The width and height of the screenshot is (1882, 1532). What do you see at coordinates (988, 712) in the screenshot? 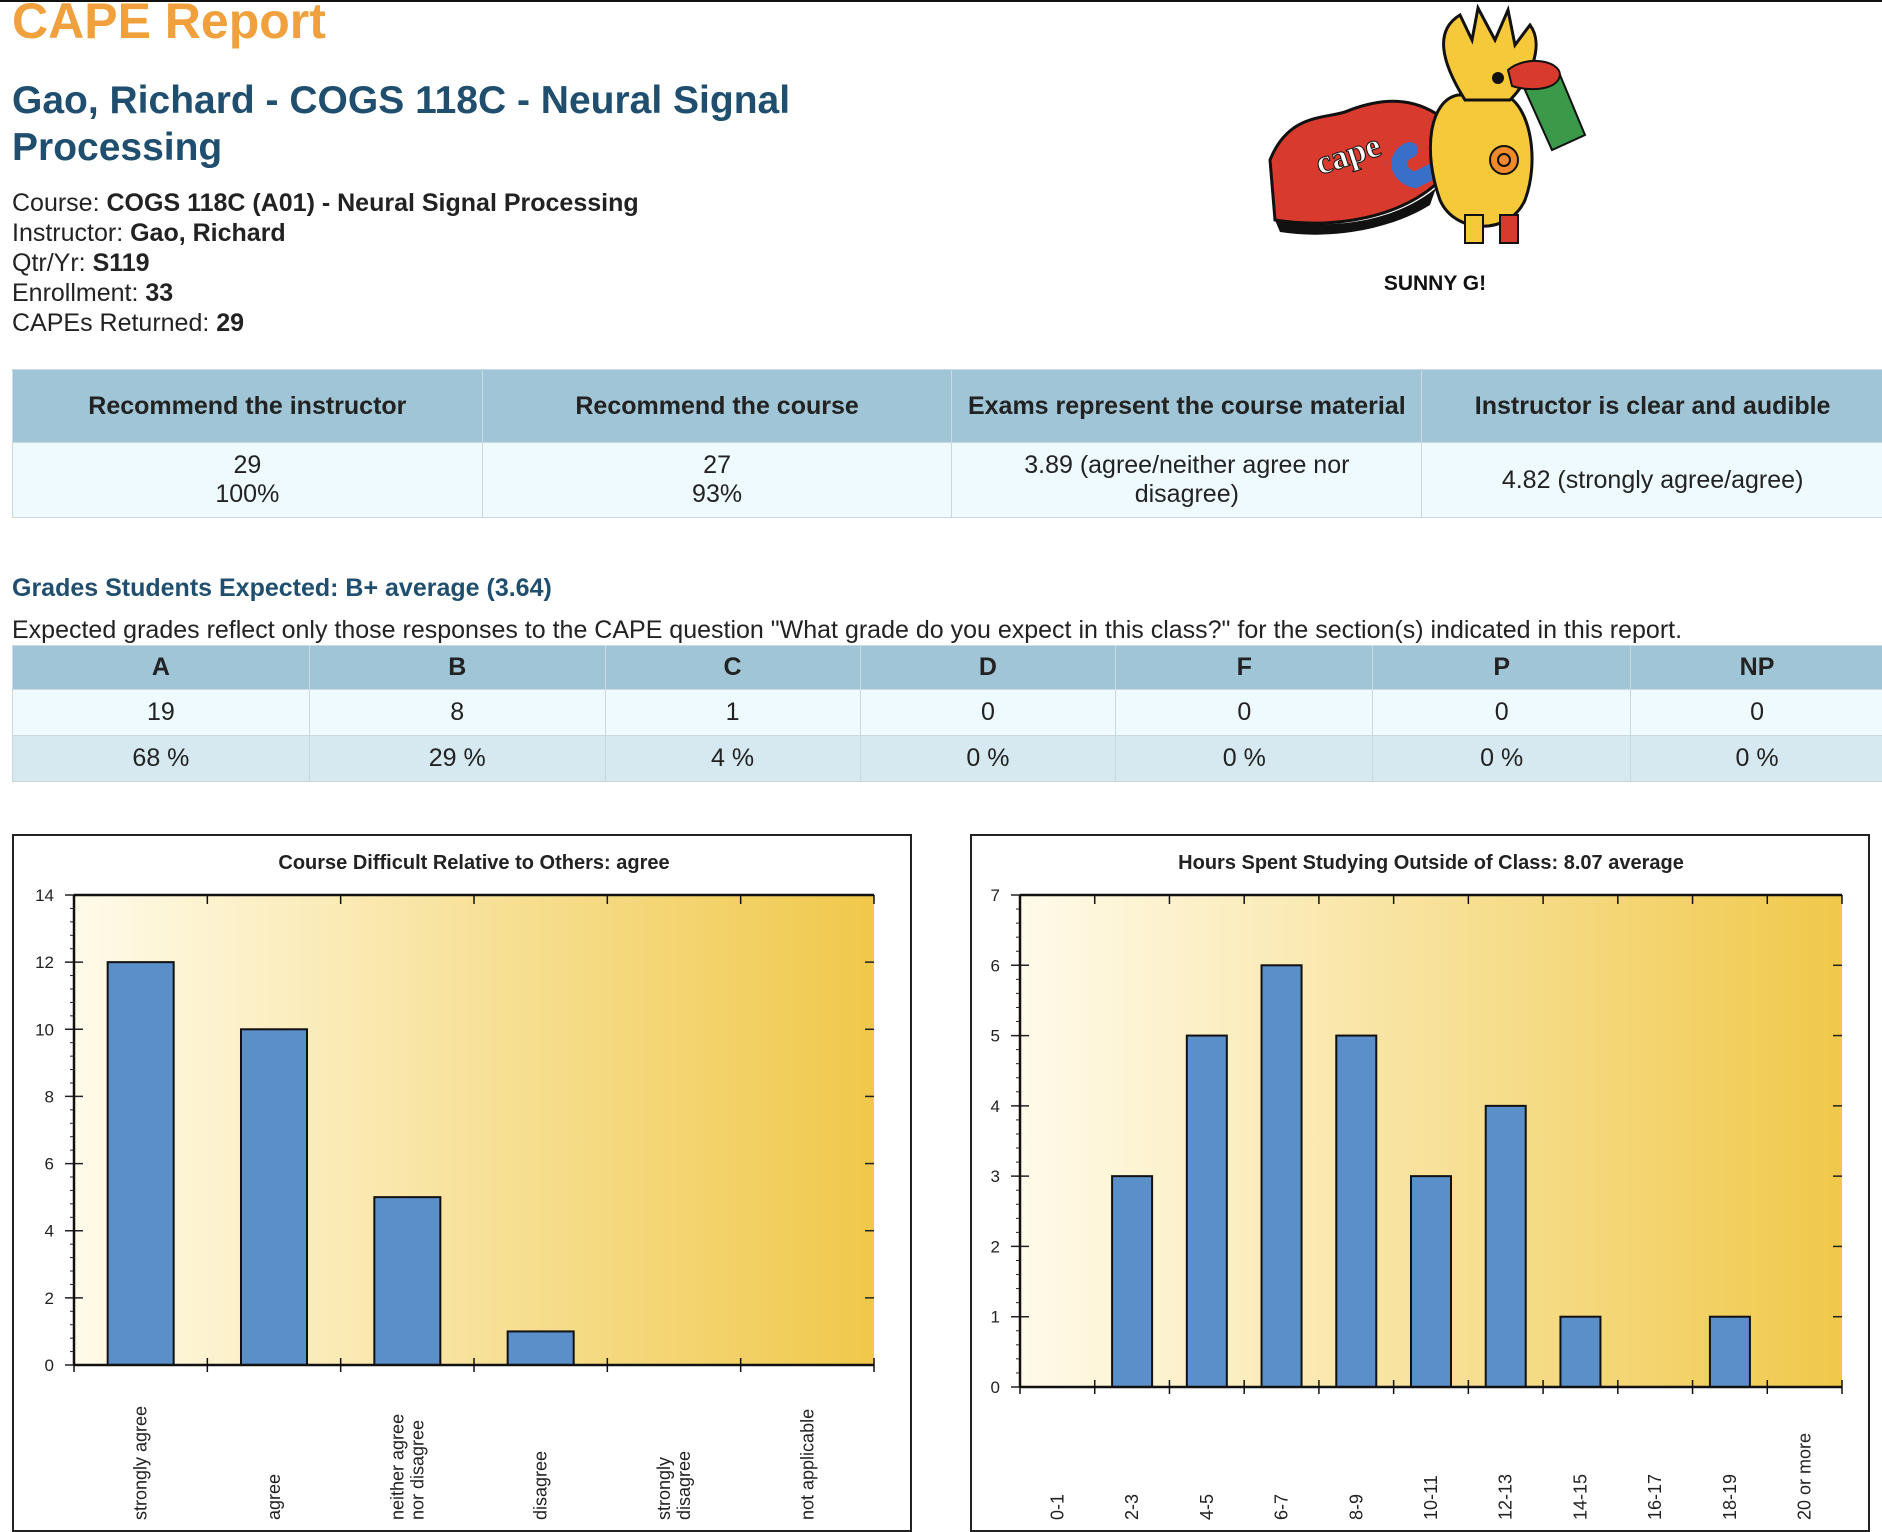
I see `grade-count-d: 0` at bounding box center [988, 712].